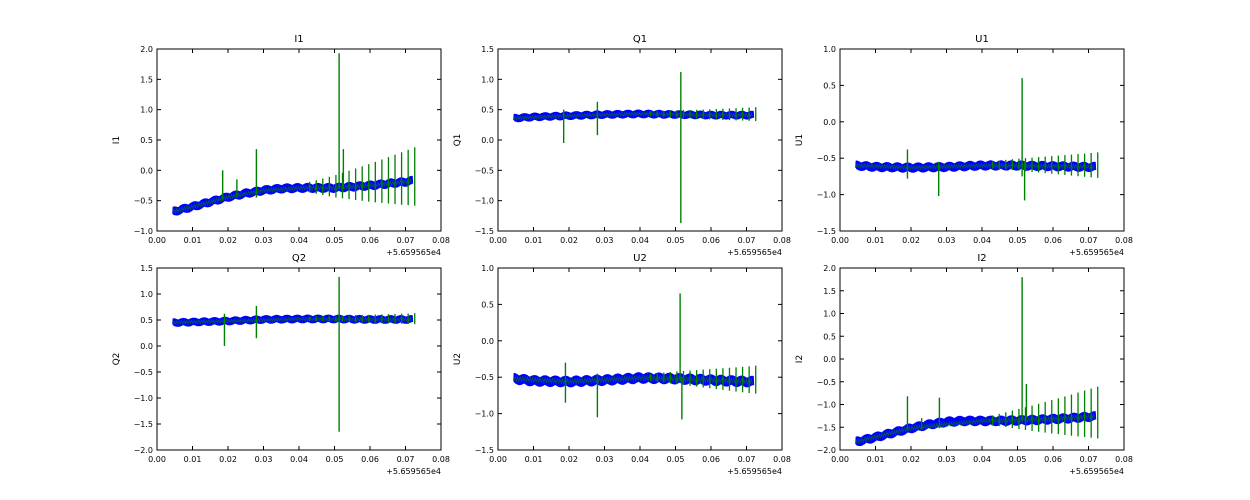 Image resolution: width=1250 pixels, height=500 pixels. I want to click on y-axis-label: Q2, so click(117, 359).